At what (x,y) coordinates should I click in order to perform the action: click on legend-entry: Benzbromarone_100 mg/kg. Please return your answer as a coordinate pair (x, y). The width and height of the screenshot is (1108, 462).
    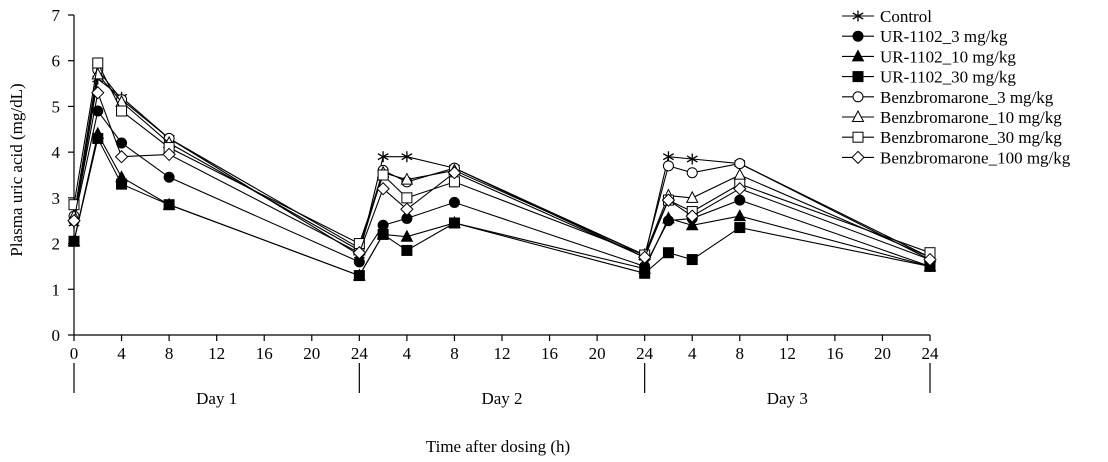
    Looking at the image, I should click on (956, 157).